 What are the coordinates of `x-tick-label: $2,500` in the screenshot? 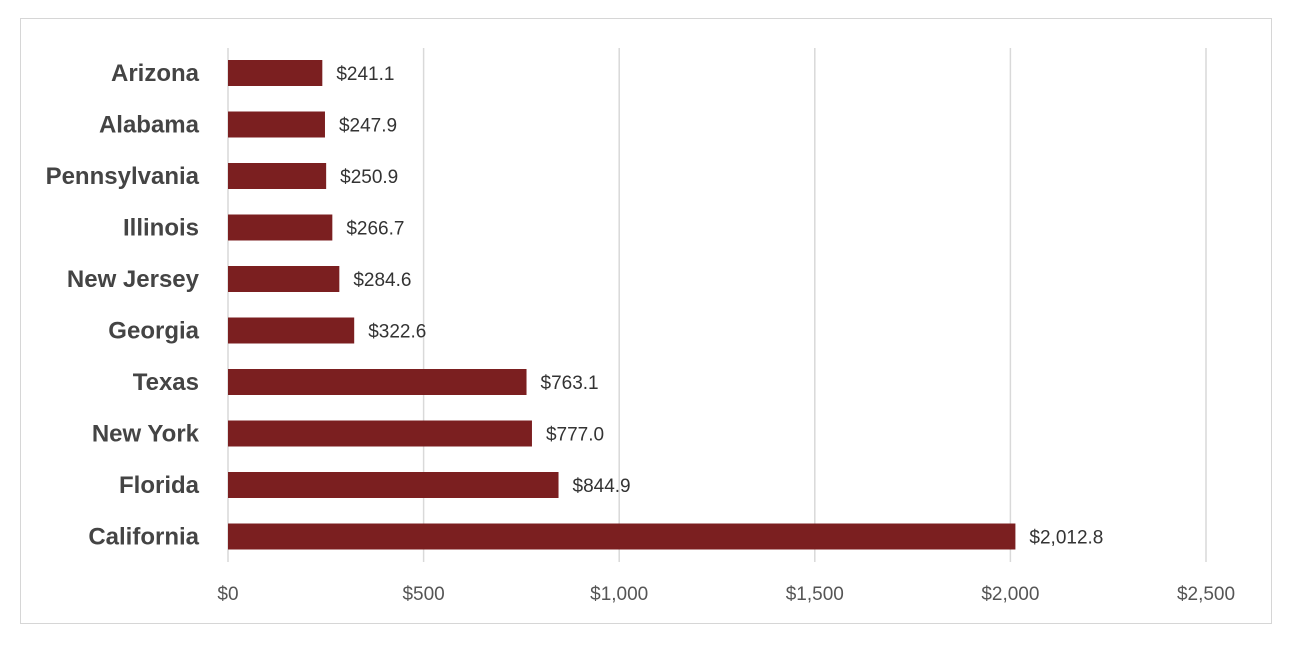 It's located at (1206, 594).